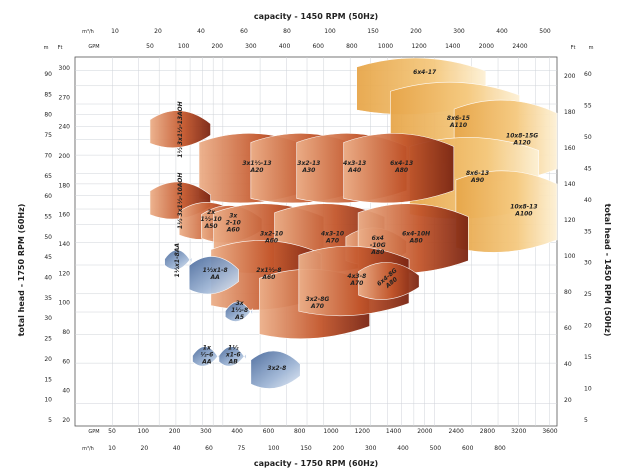 The height and width of the screenshot is (472, 625). What do you see at coordinates (50, 420) in the screenshot?
I see `left-m-tick-label: 5` at bounding box center [50, 420].